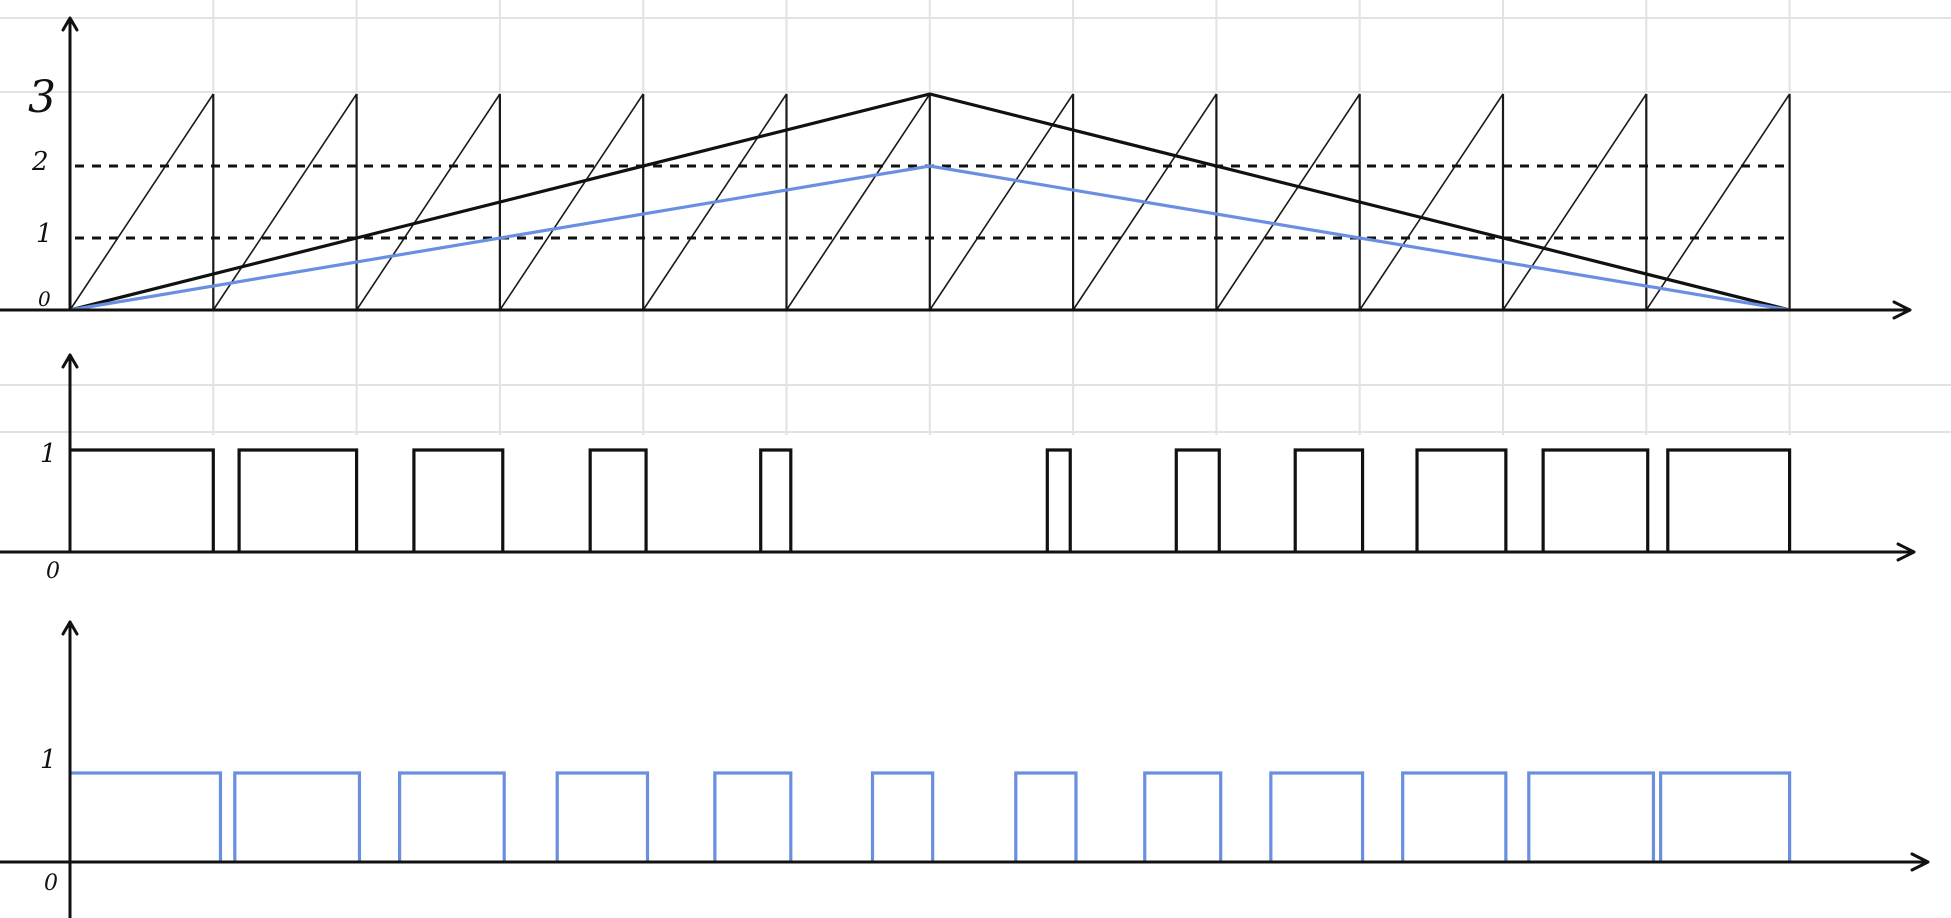  Describe the element at coordinates (70, 361) in the screenshot. I see `middle-y-axis-arrow-icon` at that location.